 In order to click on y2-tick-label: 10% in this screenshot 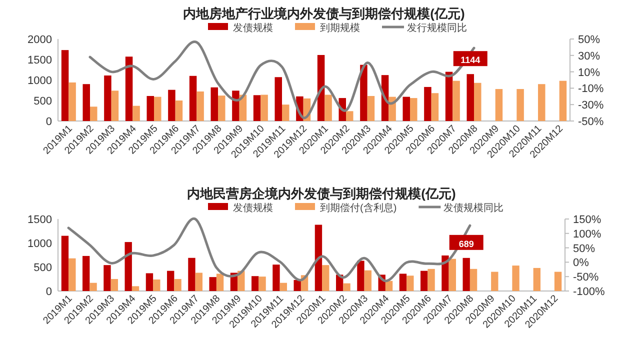, I will do `click(589, 72)`.